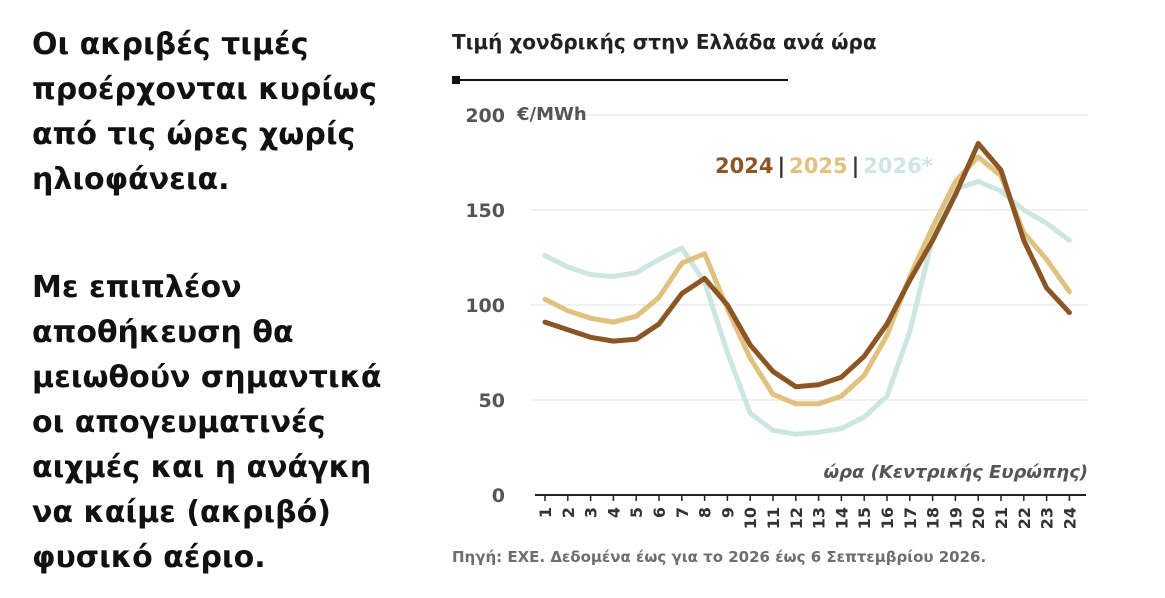 This screenshot has height=598, width=1165. I want to click on y-tick-labels: 0 50 100 150 200, so click(485, 306).